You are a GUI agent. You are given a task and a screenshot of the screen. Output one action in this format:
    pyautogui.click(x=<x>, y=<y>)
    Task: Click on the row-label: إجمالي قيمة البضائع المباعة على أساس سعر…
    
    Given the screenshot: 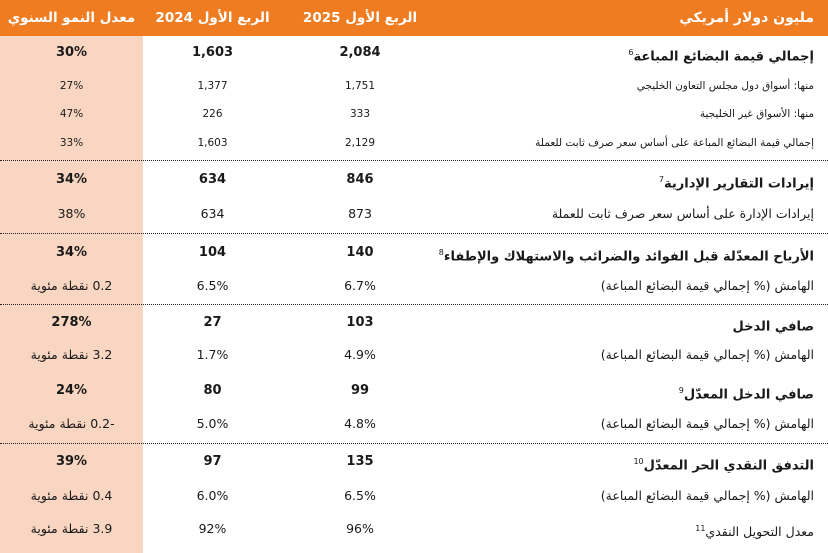 What is the action you would take?
    pyautogui.click(x=674, y=143)
    